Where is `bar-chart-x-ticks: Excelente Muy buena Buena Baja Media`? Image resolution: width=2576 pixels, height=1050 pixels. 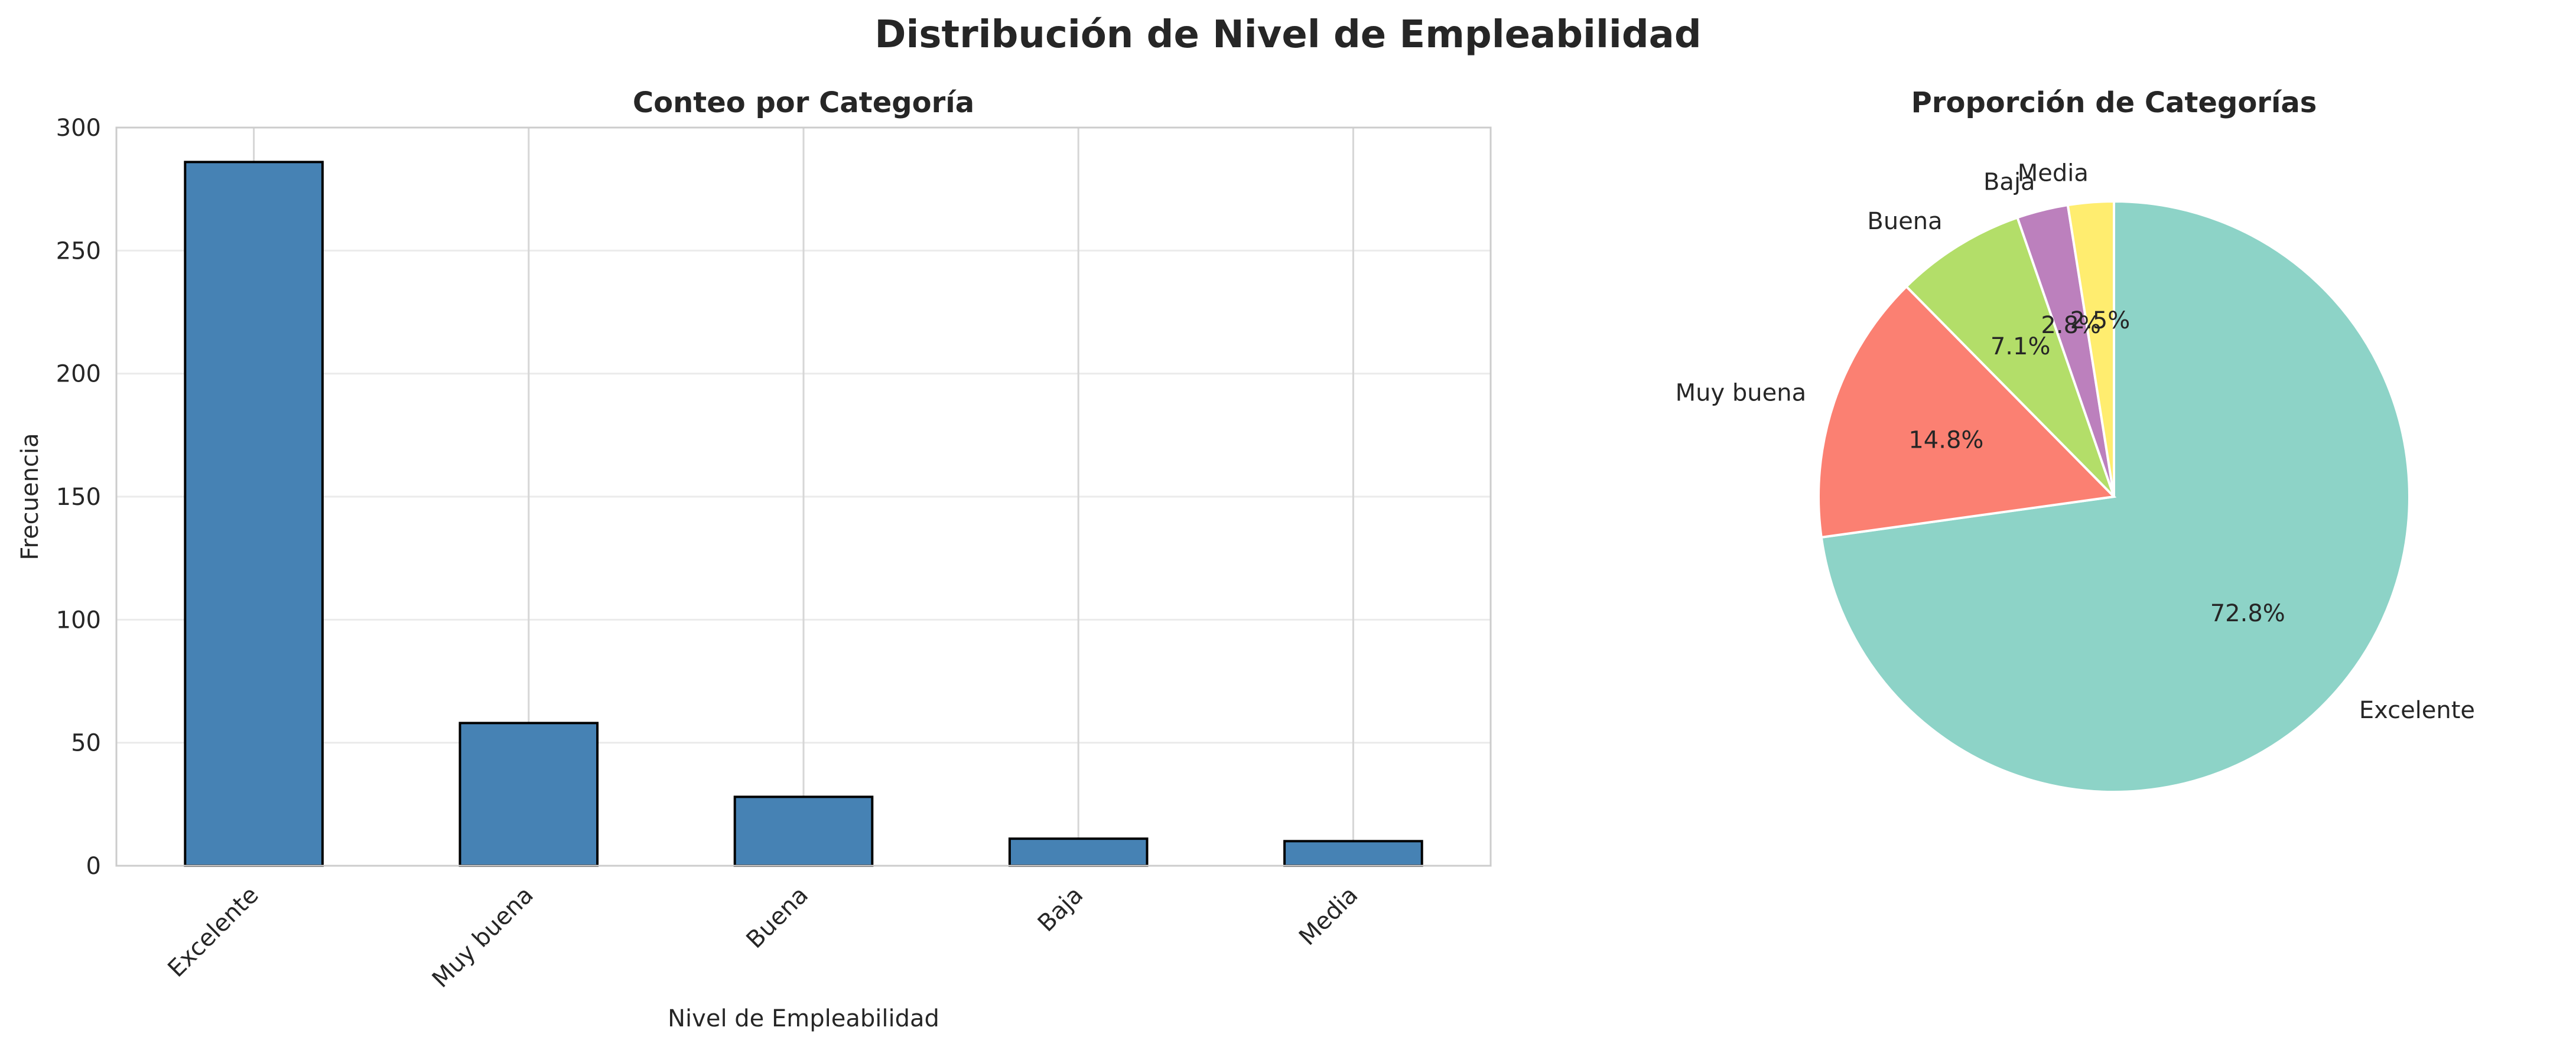
bar-chart-x-ticks: Excelente Muy buena Buena Baja Media is located at coordinates (762, 937).